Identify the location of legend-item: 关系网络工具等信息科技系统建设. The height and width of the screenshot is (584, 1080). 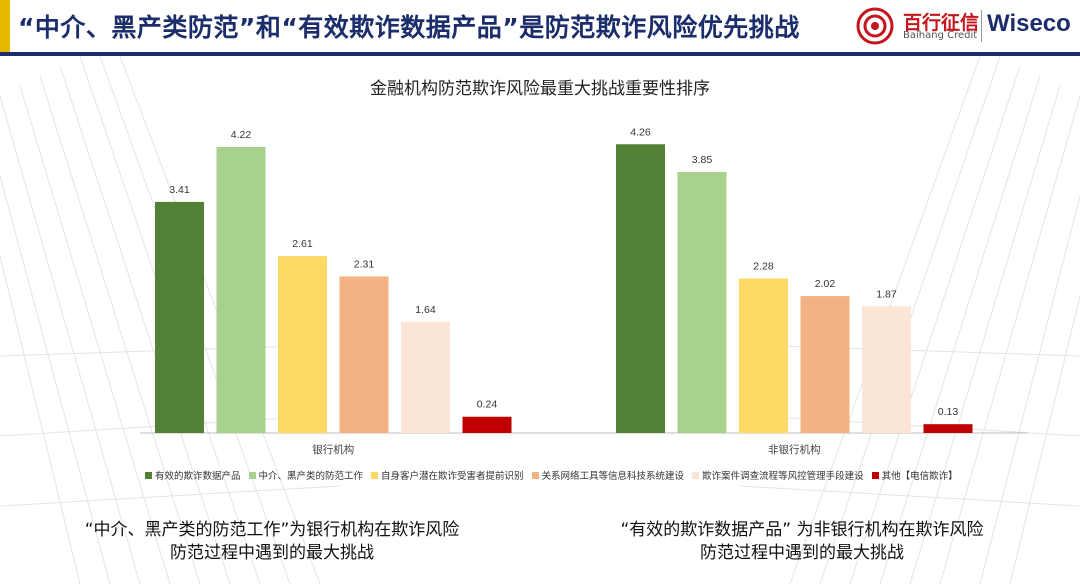
(608, 475).